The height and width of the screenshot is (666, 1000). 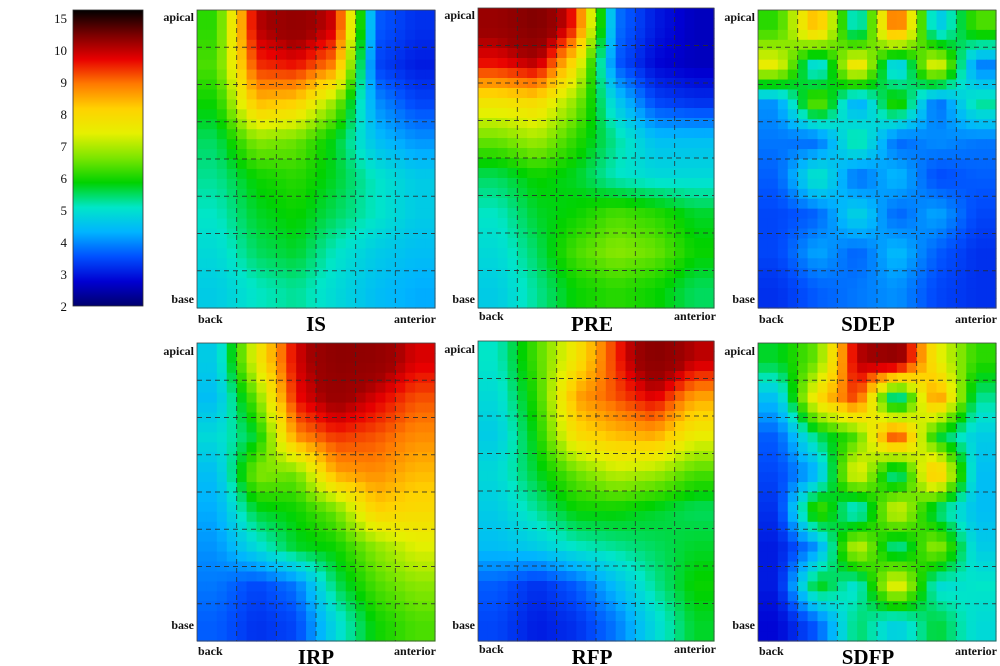 I want to click on panel-rfp-cells, so click(x=596, y=491).